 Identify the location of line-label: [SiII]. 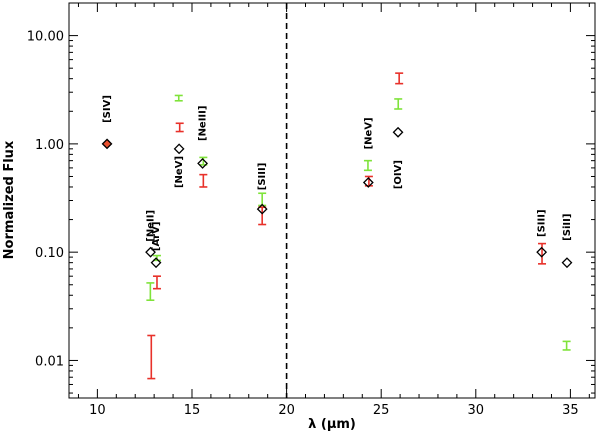
(567, 227).